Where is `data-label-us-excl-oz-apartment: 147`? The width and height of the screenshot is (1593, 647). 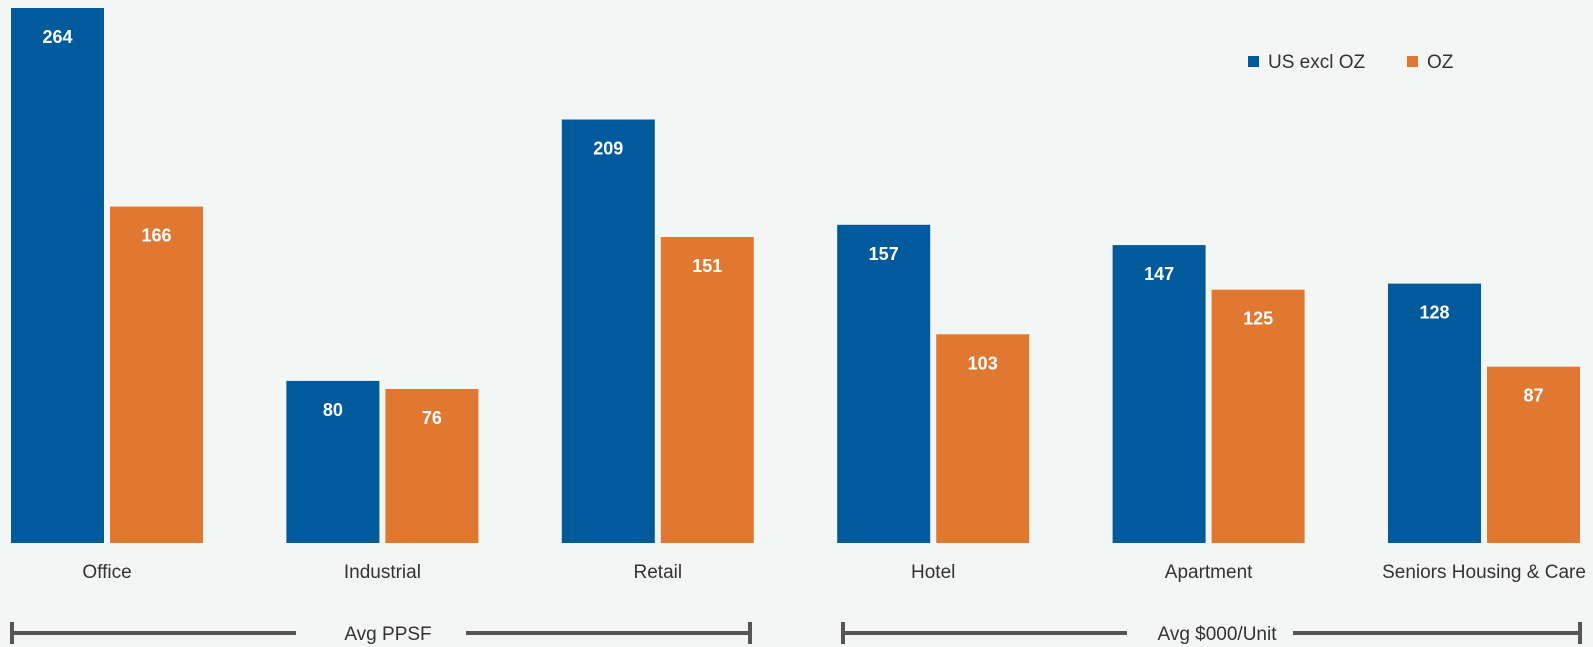 data-label-us-excl-oz-apartment: 147 is located at coordinates (1159, 274).